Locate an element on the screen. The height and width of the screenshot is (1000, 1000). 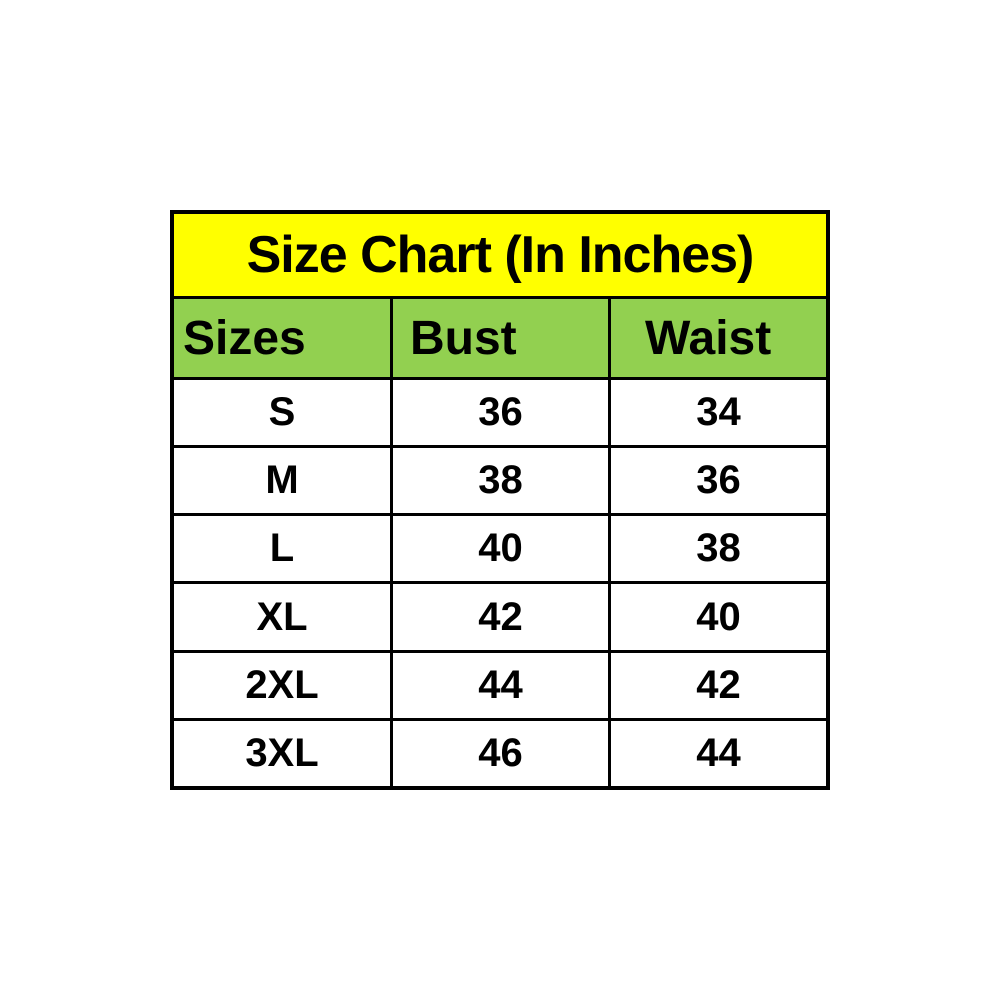
bust-cell: 40 is located at coordinates (500, 549).